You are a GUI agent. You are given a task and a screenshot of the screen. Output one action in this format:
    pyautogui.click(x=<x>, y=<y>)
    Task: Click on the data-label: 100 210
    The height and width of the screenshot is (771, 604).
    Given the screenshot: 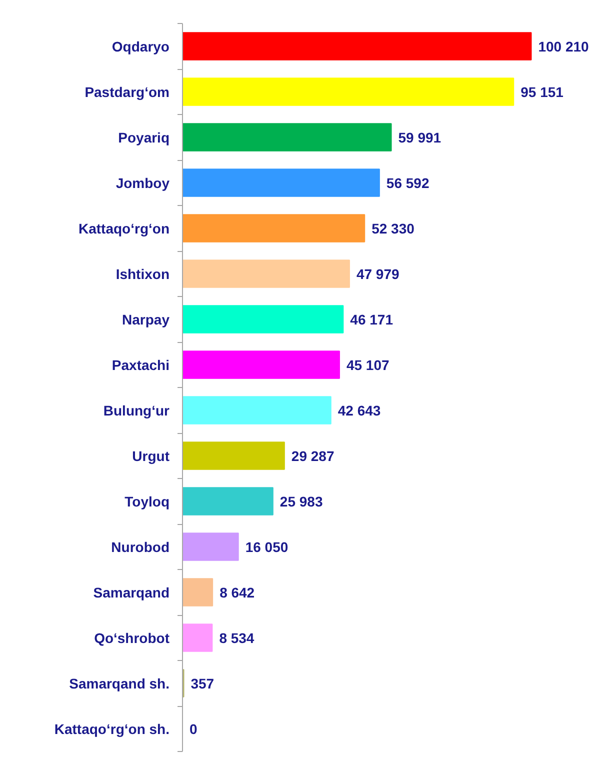 What is the action you would take?
    pyautogui.click(x=564, y=46)
    